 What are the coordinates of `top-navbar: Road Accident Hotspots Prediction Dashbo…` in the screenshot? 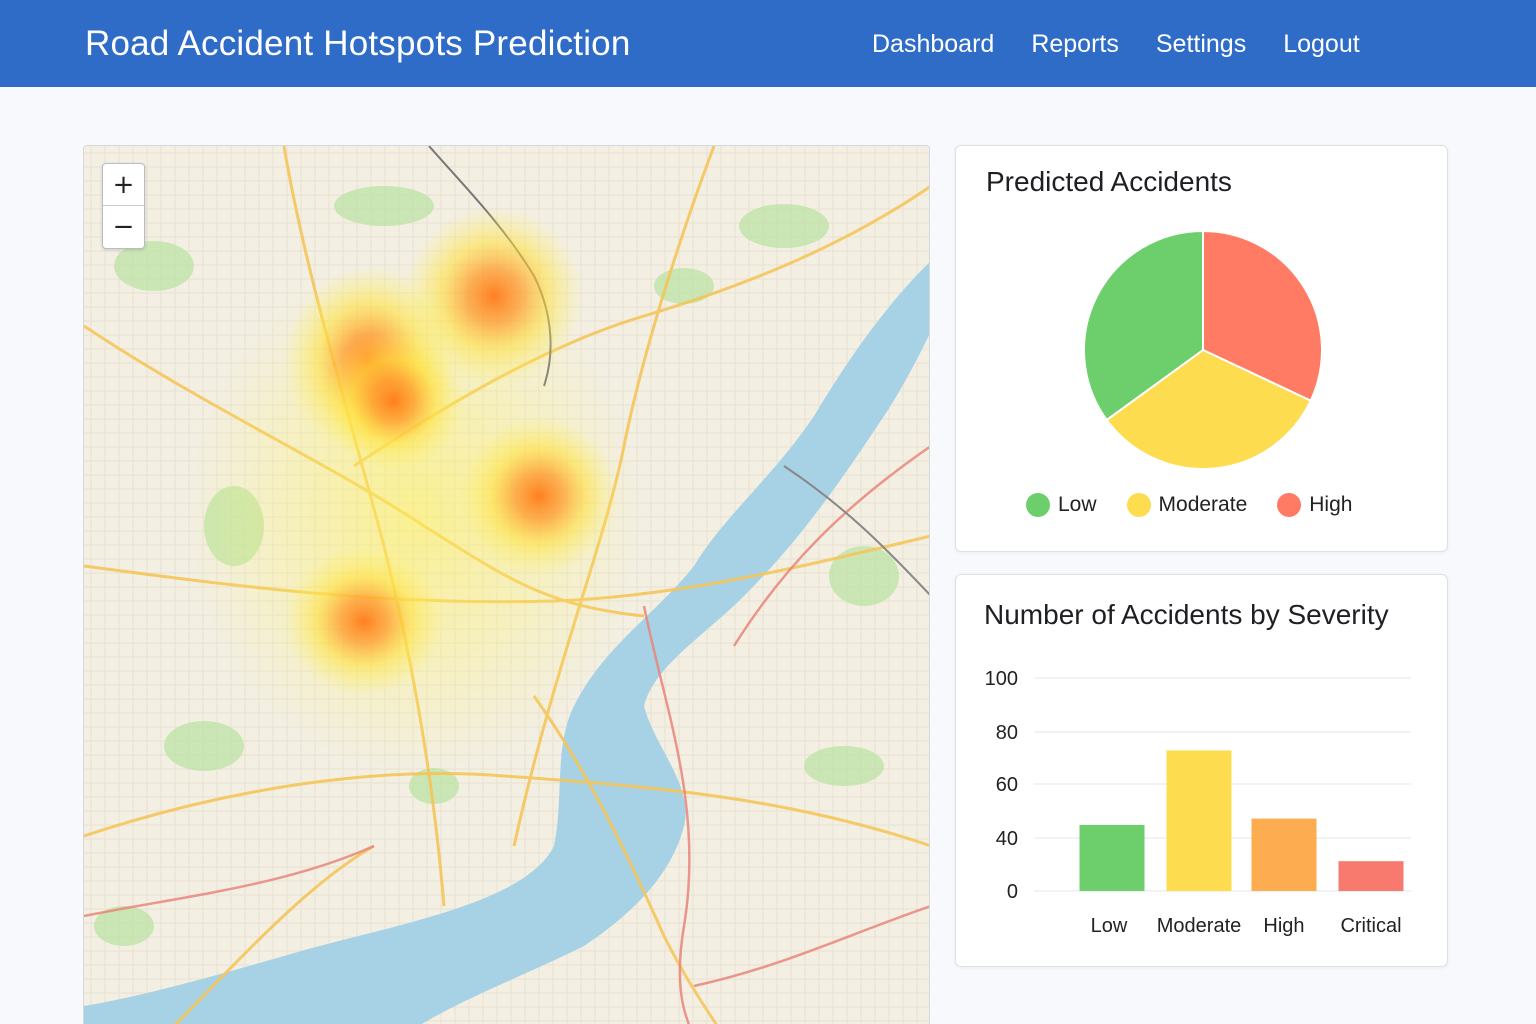 It's located at (768, 43).